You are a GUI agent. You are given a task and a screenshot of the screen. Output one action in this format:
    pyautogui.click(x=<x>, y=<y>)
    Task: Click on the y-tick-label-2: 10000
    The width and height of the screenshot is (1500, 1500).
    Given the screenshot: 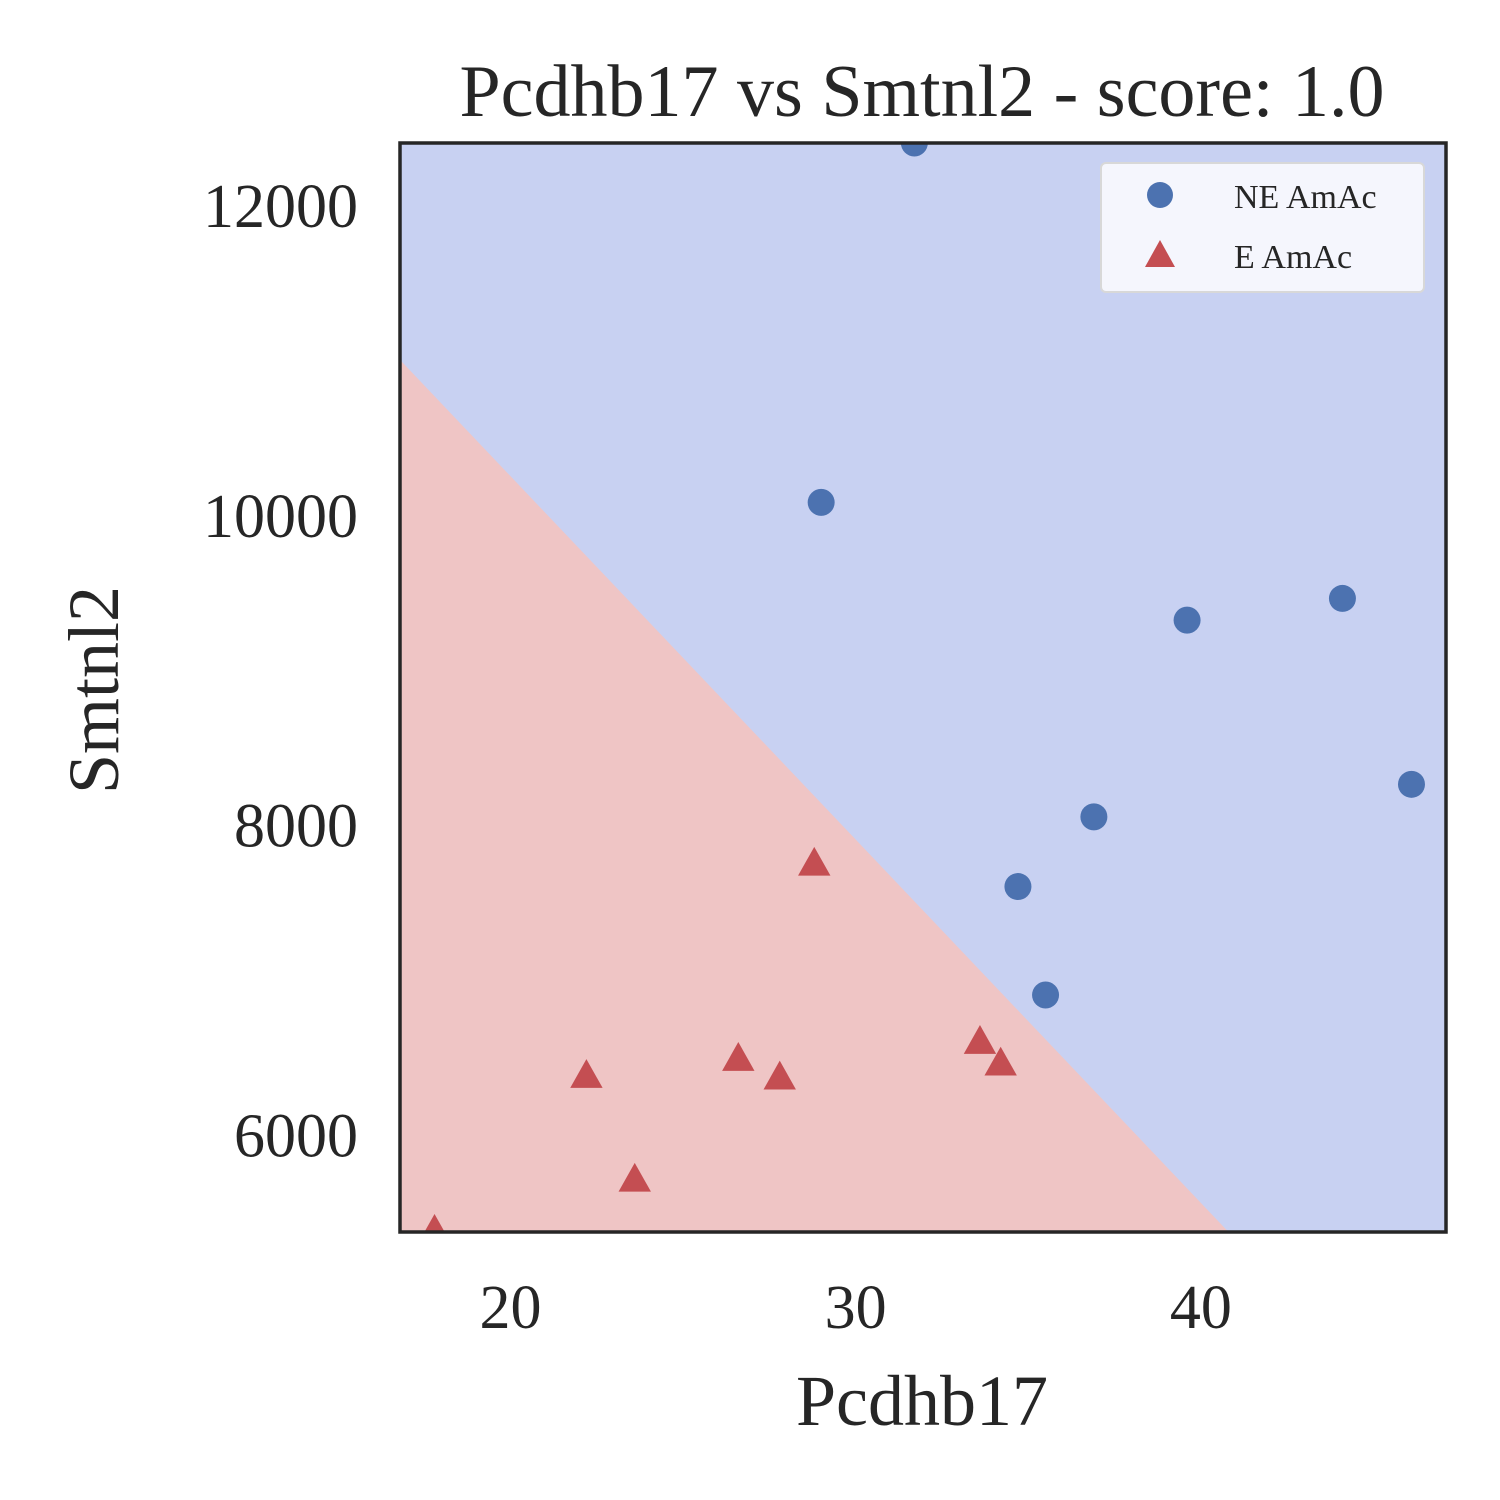 What is the action you would take?
    pyautogui.click(x=280, y=517)
    